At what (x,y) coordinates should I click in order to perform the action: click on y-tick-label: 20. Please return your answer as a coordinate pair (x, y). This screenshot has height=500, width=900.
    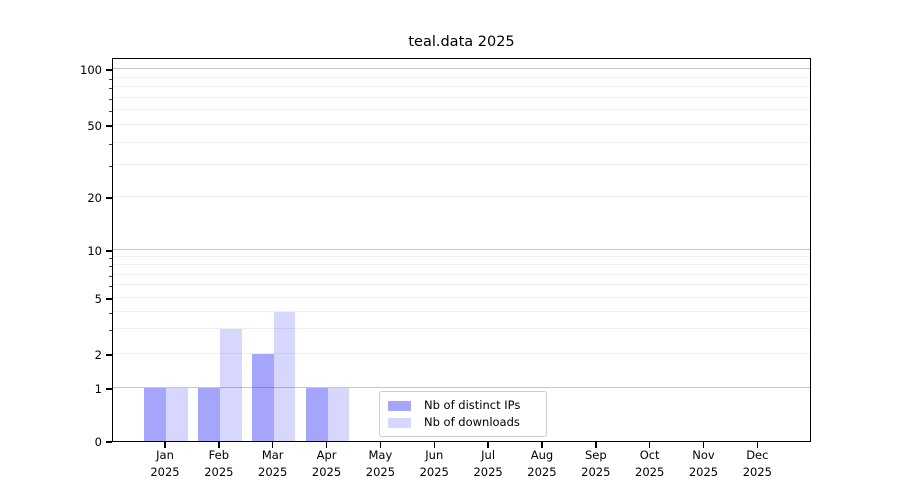
    Looking at the image, I should click on (94, 198).